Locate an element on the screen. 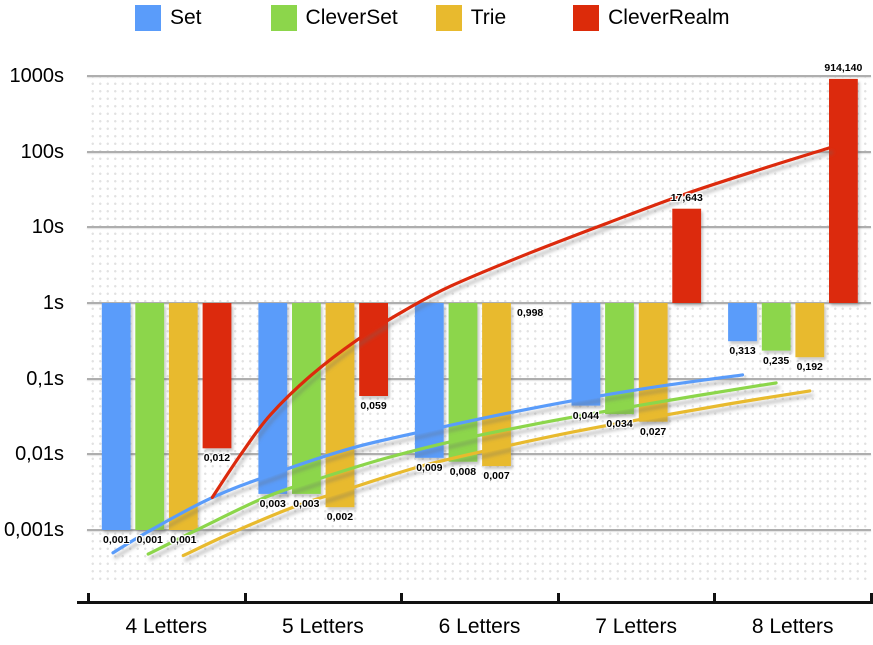  bar-trie-6-letters is located at coordinates (496, 385).